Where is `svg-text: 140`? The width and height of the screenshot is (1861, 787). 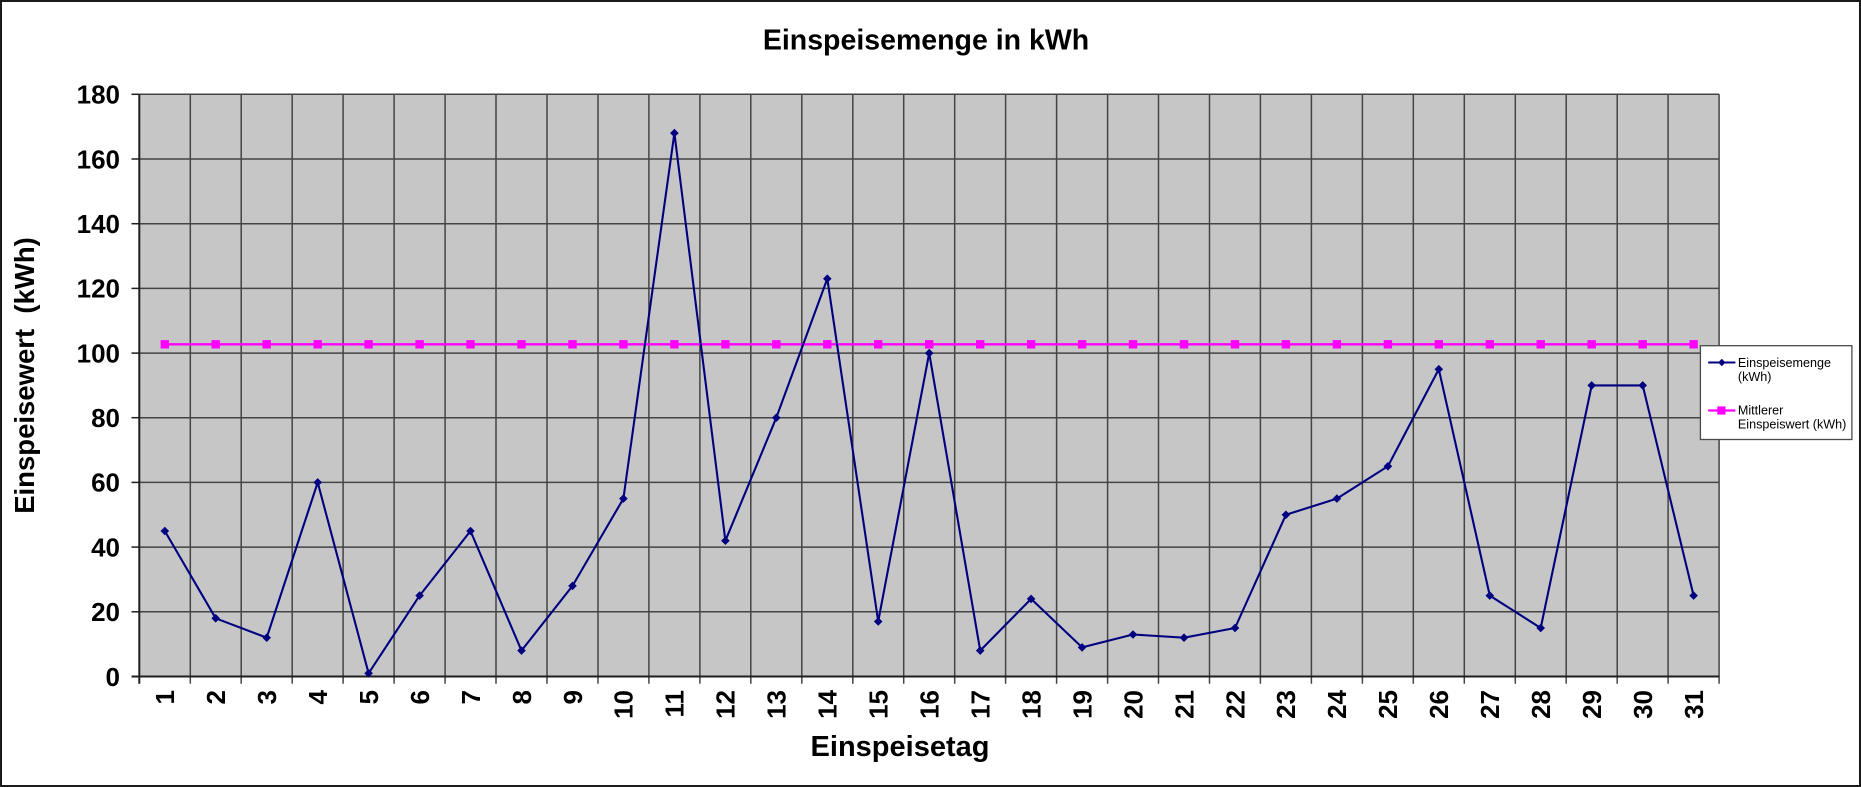
svg-text: 140 is located at coordinates (98, 224).